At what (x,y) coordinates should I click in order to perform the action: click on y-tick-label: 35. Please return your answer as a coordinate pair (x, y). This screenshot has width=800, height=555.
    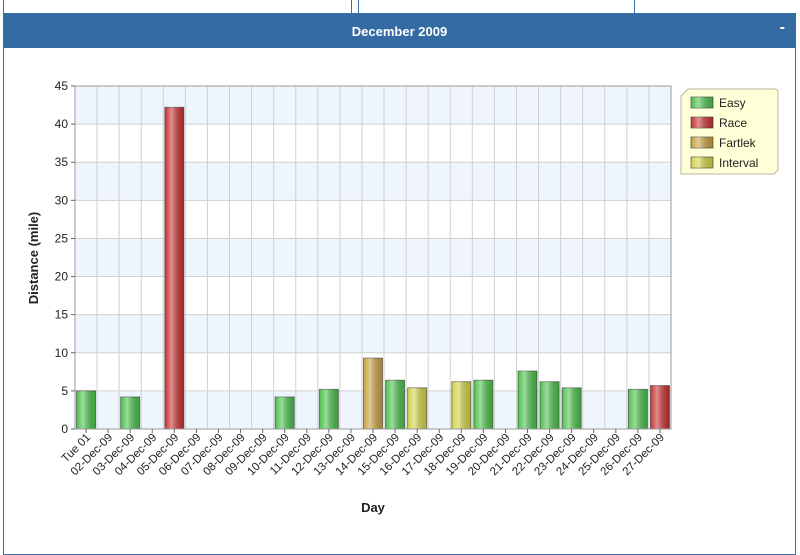
    Looking at the image, I should click on (62, 162).